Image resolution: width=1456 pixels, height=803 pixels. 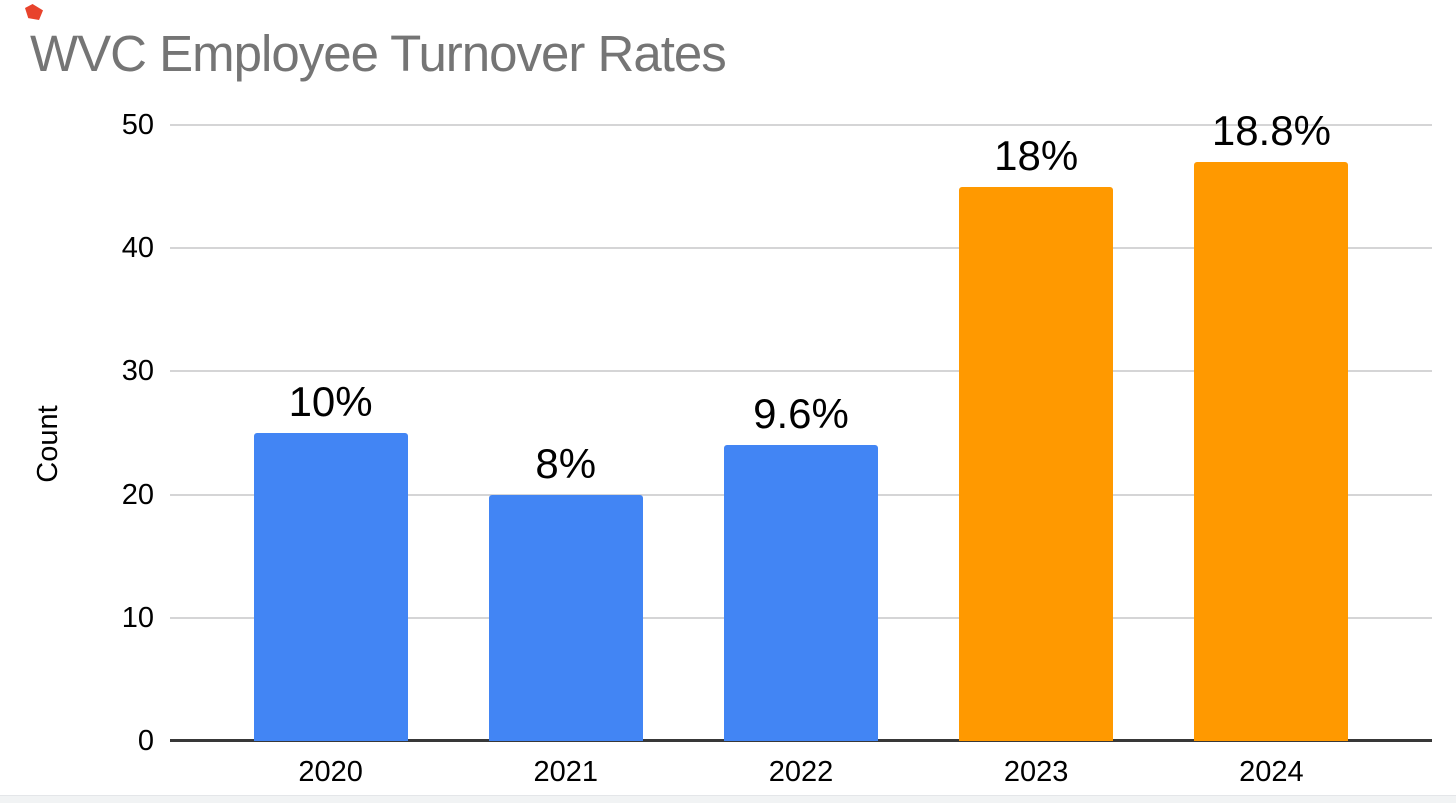 What do you see at coordinates (728, 799) in the screenshot?
I see `bottom-strip` at bounding box center [728, 799].